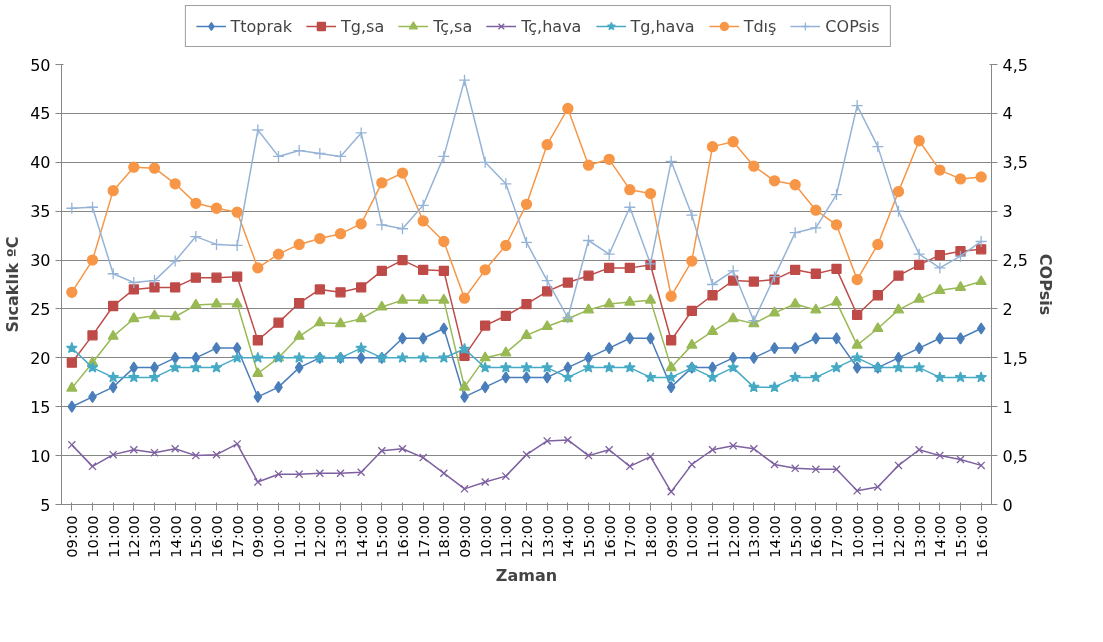 This screenshot has width=1103, height=642. Describe the element at coordinates (13, 284) in the screenshot. I see `y-axis-title: Sıcaklık ºC` at that location.